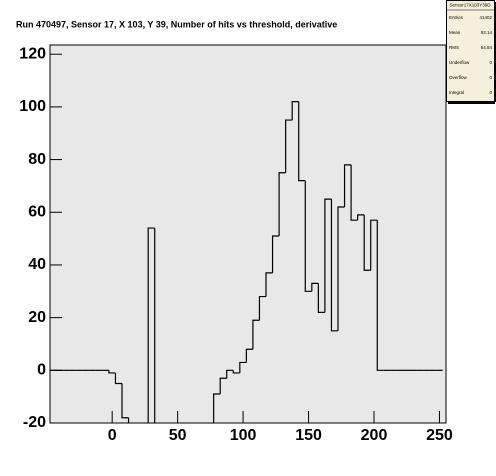 The image size is (496, 476). Describe the element at coordinates (41, 370) in the screenshot. I see `y-tick-label: 0` at that location.